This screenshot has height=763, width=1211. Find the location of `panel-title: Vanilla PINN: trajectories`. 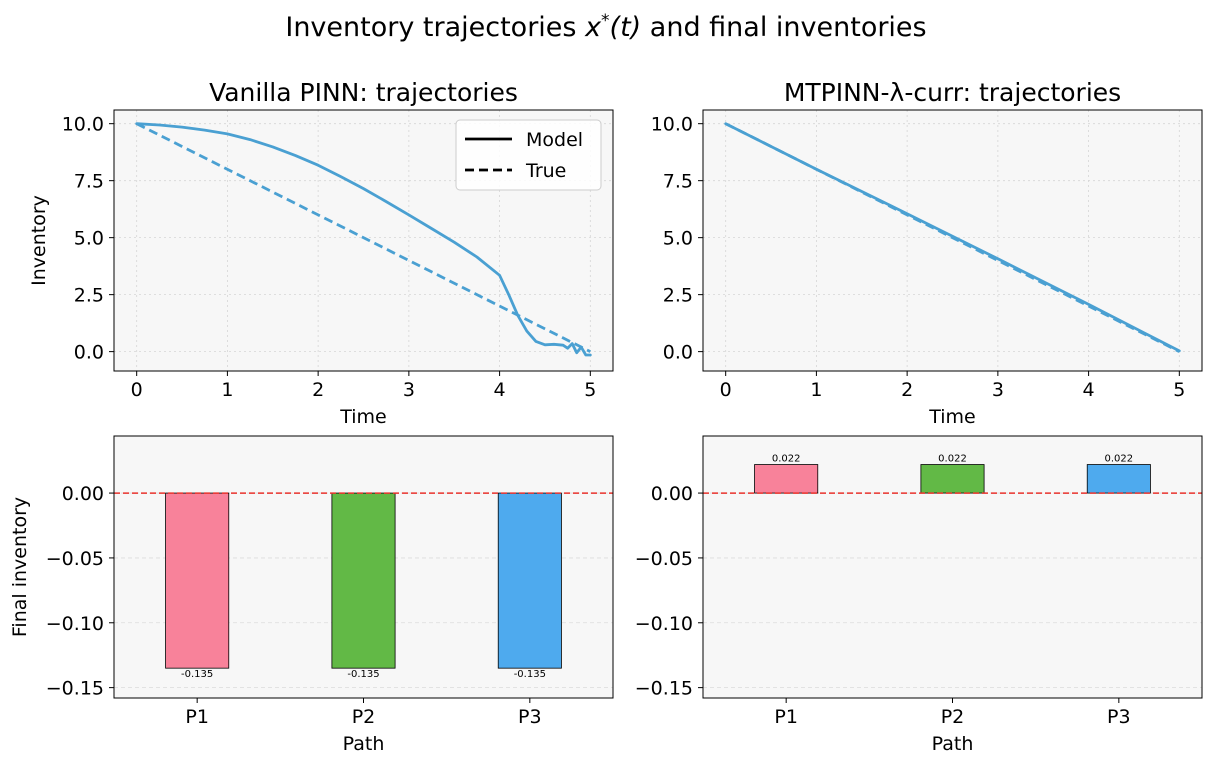

panel-title: Vanilla PINN: trajectories is located at coordinates (363, 92).